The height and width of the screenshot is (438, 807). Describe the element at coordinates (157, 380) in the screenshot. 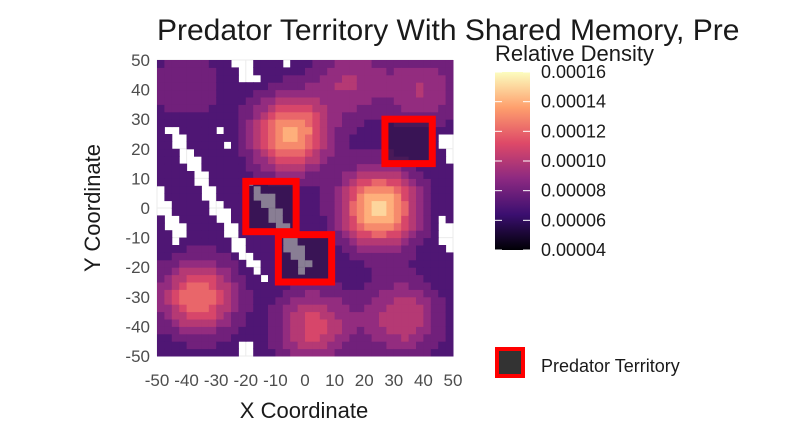

I see `x-tick-label: -50` at that location.